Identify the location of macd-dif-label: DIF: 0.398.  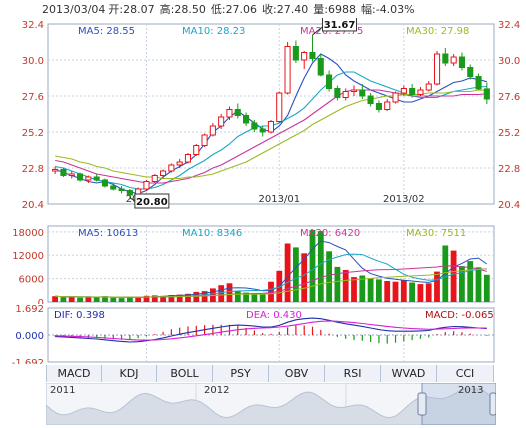
(79, 315).